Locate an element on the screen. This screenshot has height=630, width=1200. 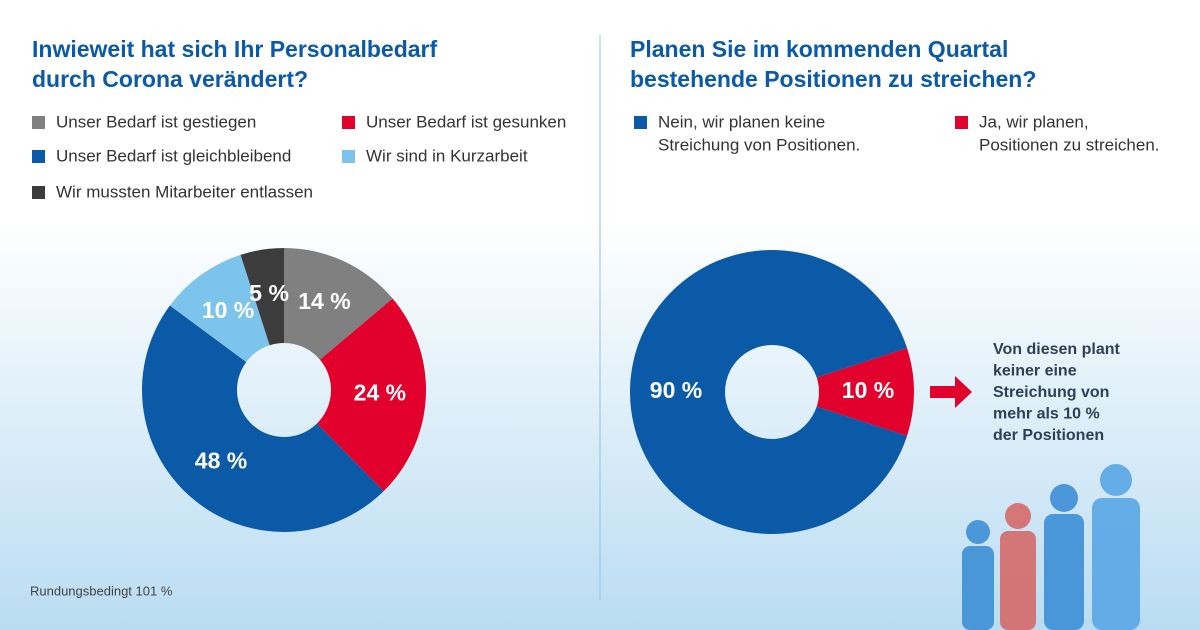
legend-label: Positionen zu streichen. is located at coordinates (1069, 144).